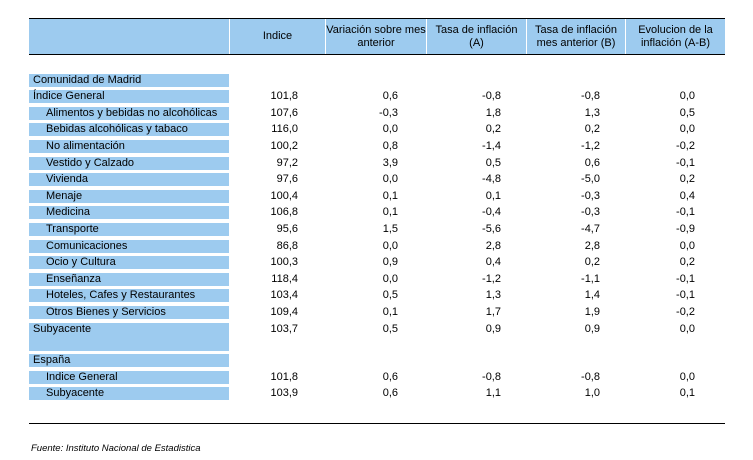 The image size is (753, 460). I want to click on row-label: Alimentos y bebidas no alcohólicas, so click(129, 113).